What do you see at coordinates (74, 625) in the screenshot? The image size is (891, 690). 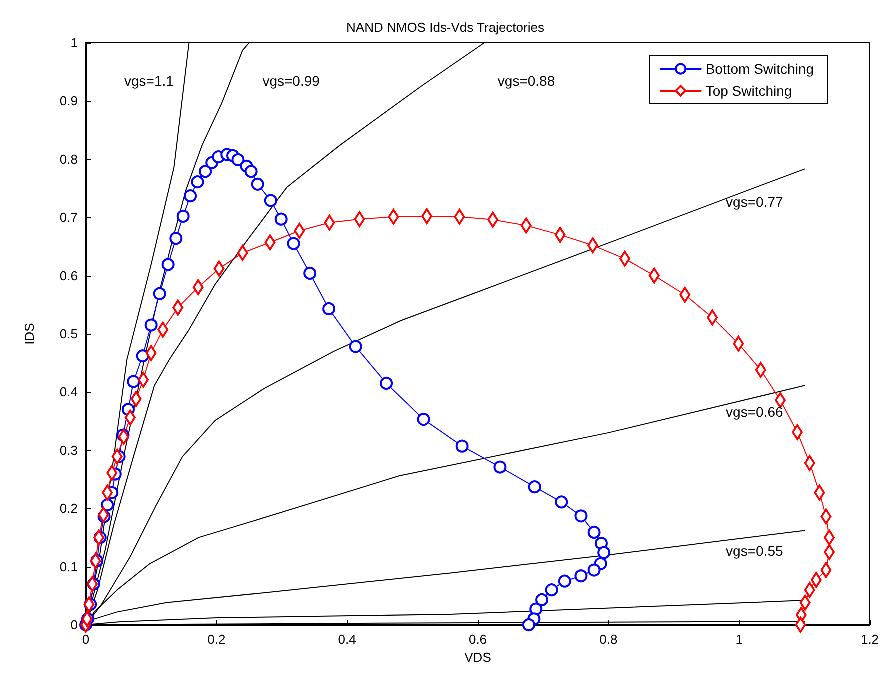 I see `y-tick-label: 0` at bounding box center [74, 625].